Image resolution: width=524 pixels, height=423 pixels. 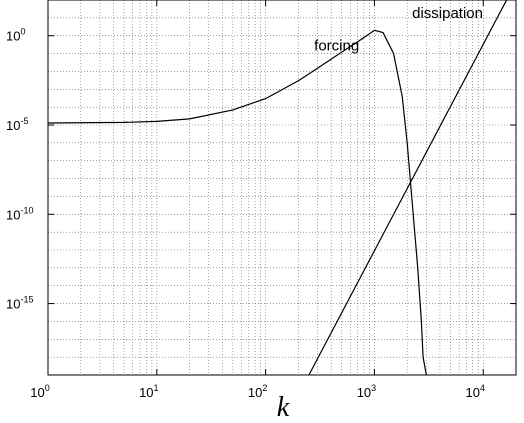 I want to click on y-tick-label: 10⁻¹⁰, so click(x=19, y=213).